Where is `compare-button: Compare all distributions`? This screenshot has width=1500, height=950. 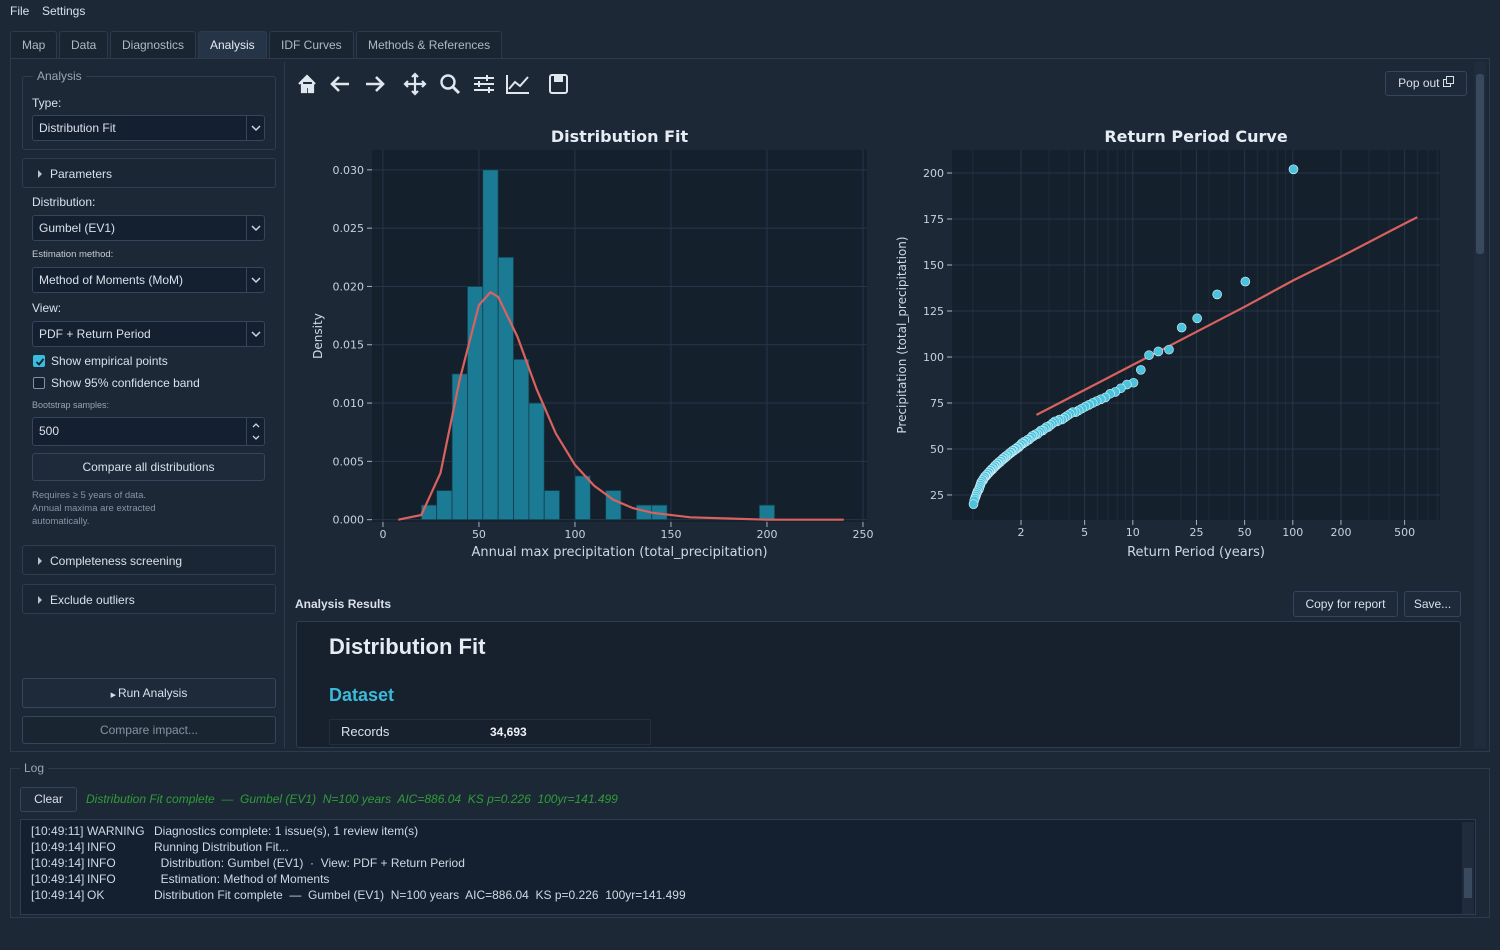 compare-button: Compare all distributions is located at coordinates (148, 467).